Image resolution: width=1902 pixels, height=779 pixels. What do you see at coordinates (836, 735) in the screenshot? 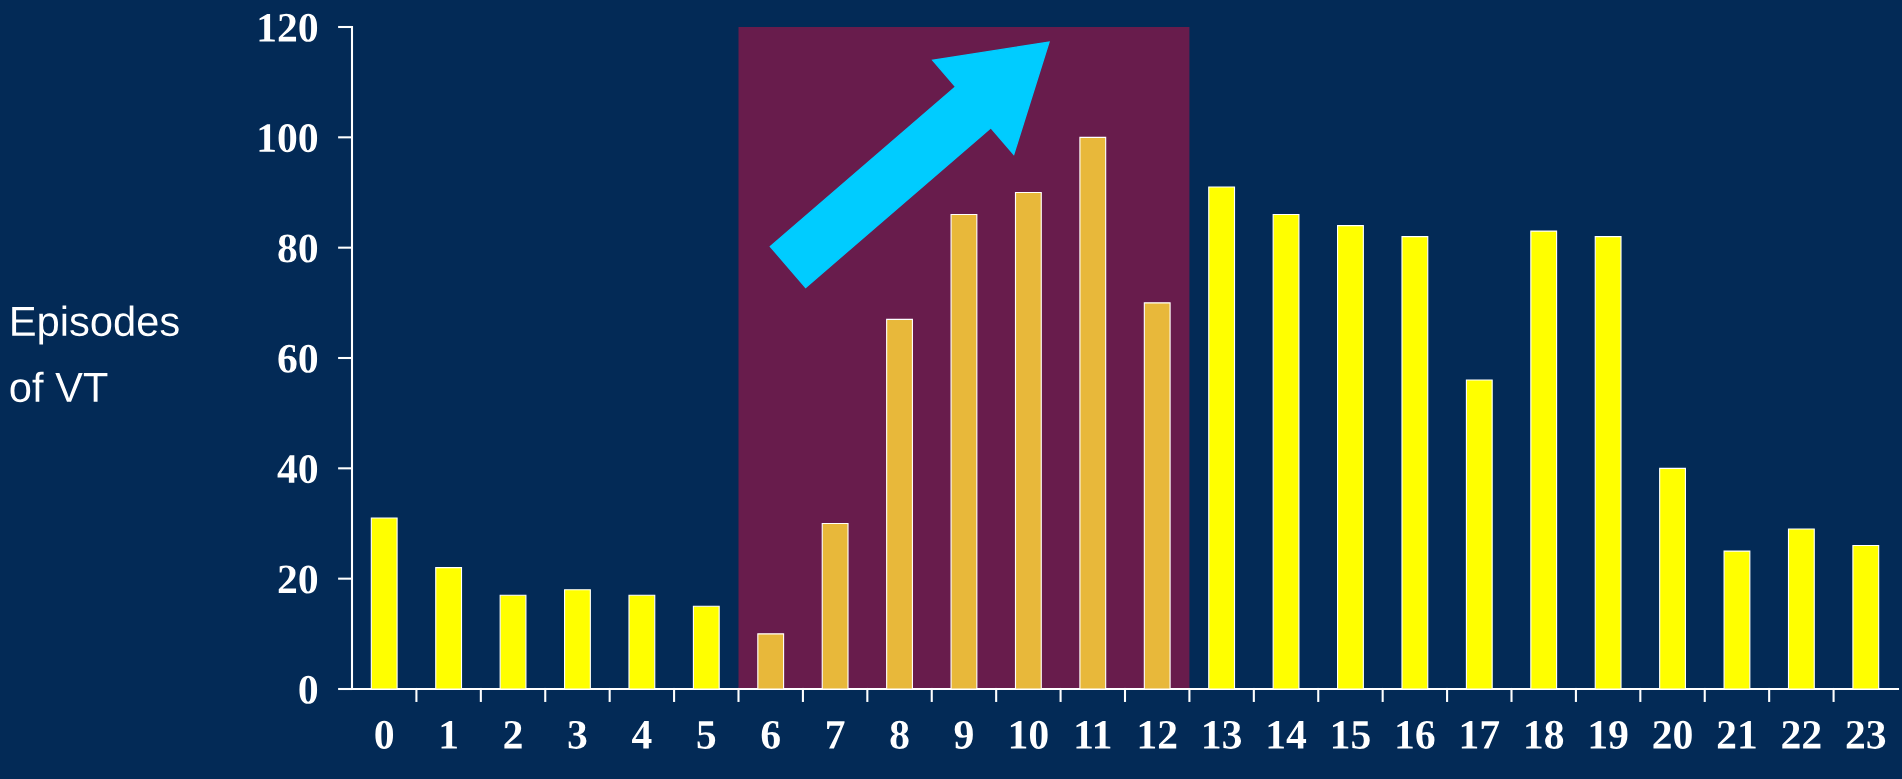
I see `x-tick-label: 7` at bounding box center [836, 735].